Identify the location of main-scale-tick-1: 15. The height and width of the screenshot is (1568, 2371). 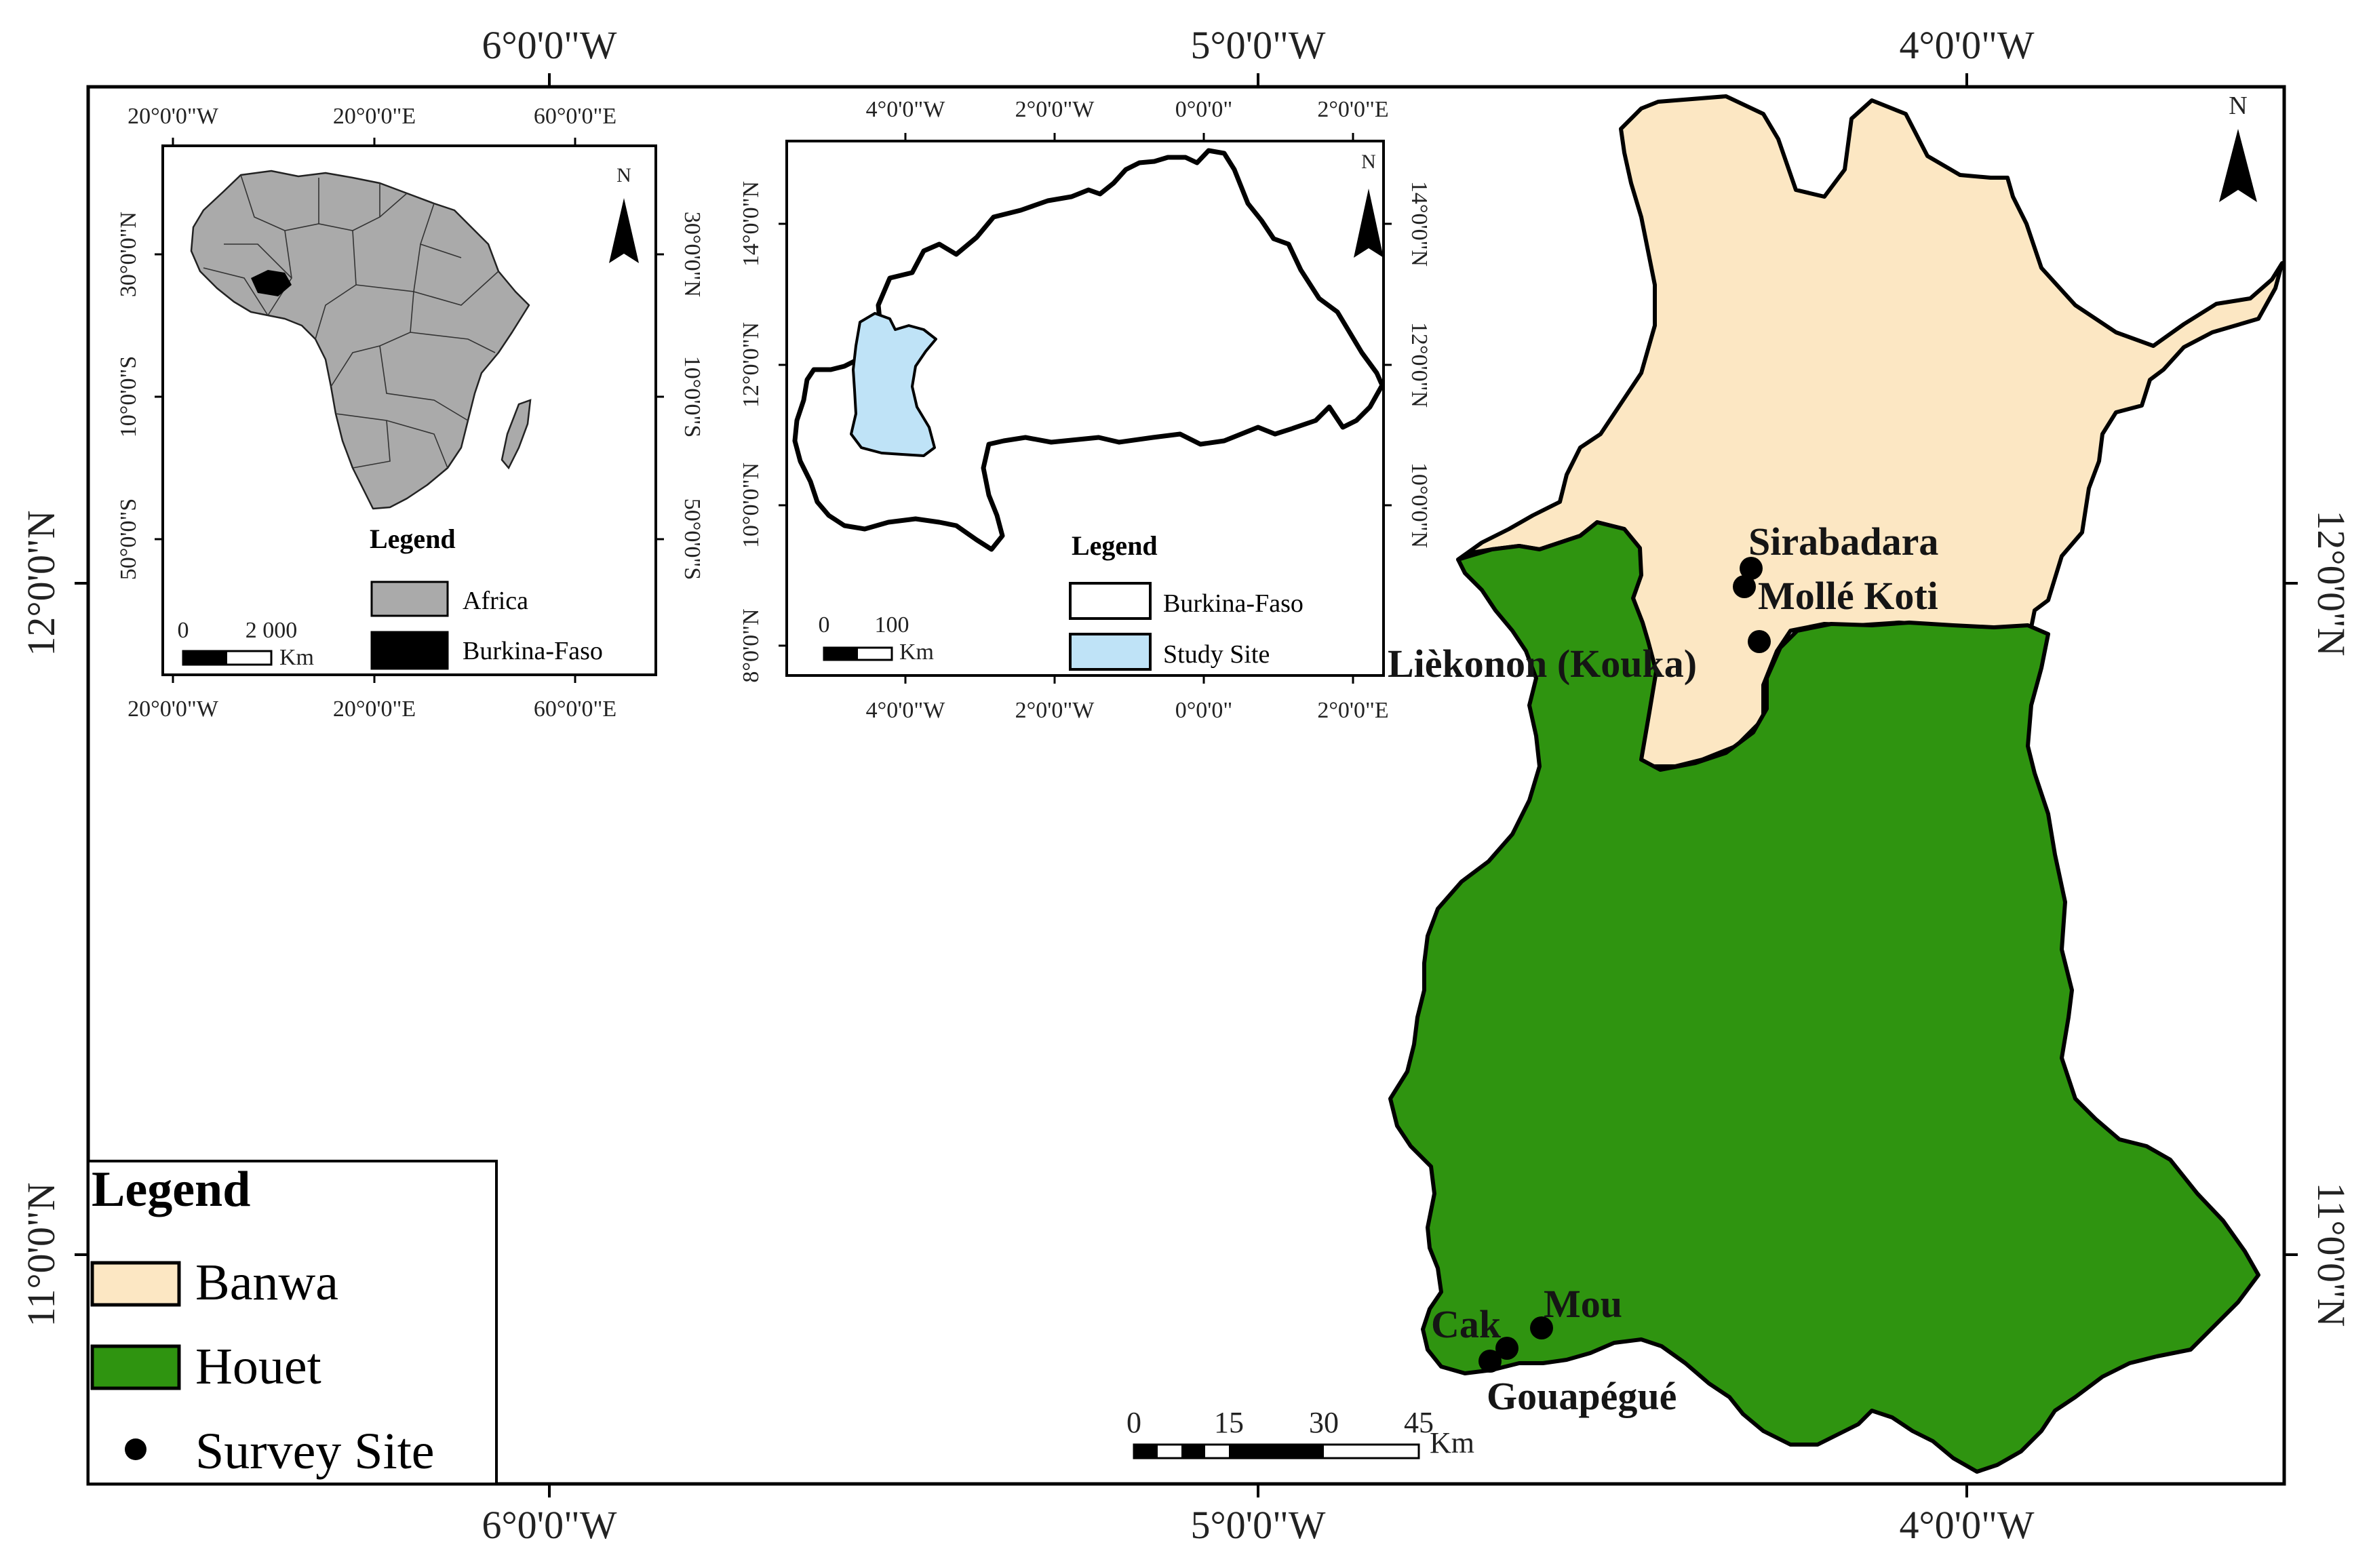
(1229, 1422).